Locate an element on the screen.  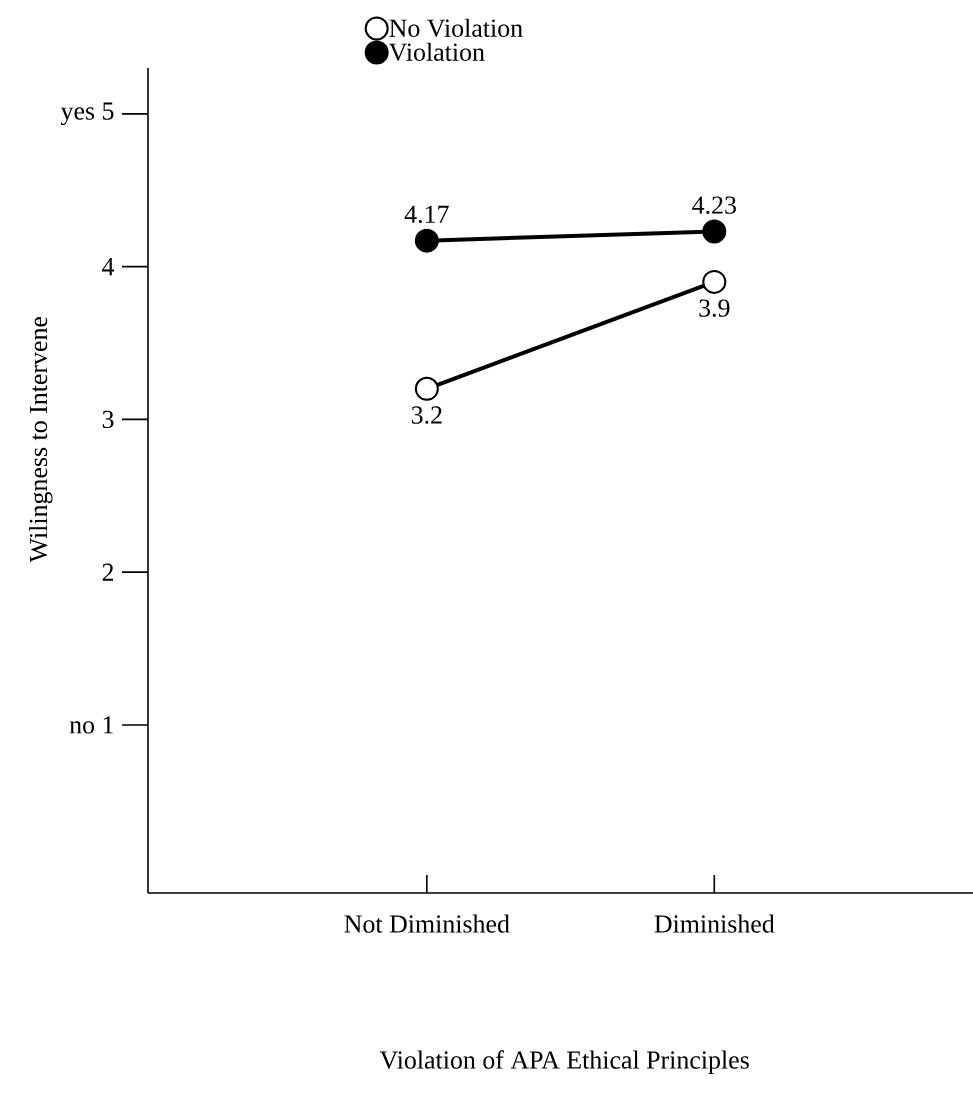
x-tick-label: Not Diminished is located at coordinates (427, 923).